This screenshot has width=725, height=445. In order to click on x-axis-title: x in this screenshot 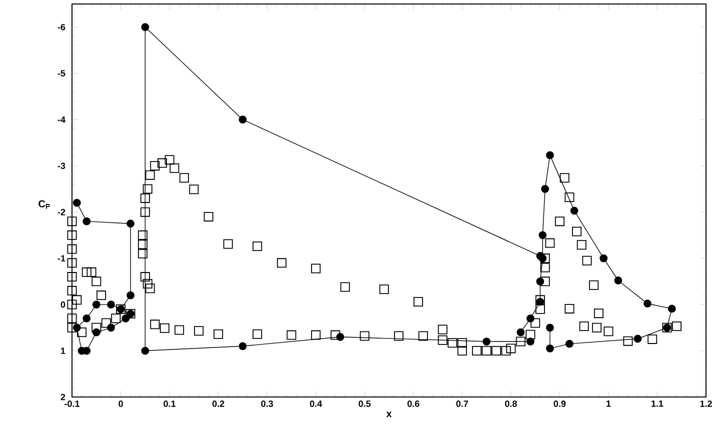, I will do `click(389, 415)`.